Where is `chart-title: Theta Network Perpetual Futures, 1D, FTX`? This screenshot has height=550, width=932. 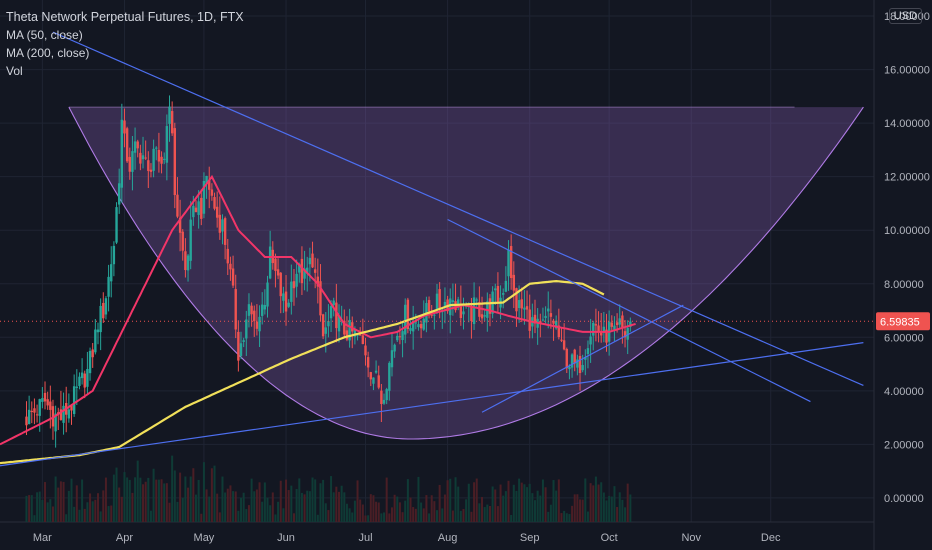
chart-title: Theta Network Perpetual Futures, 1D, FTX is located at coordinates (125, 17).